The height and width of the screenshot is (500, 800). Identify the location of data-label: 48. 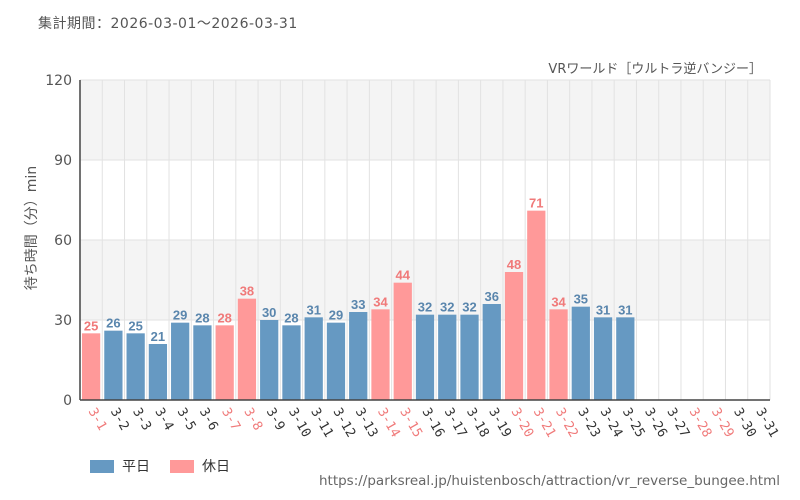
(514, 264).